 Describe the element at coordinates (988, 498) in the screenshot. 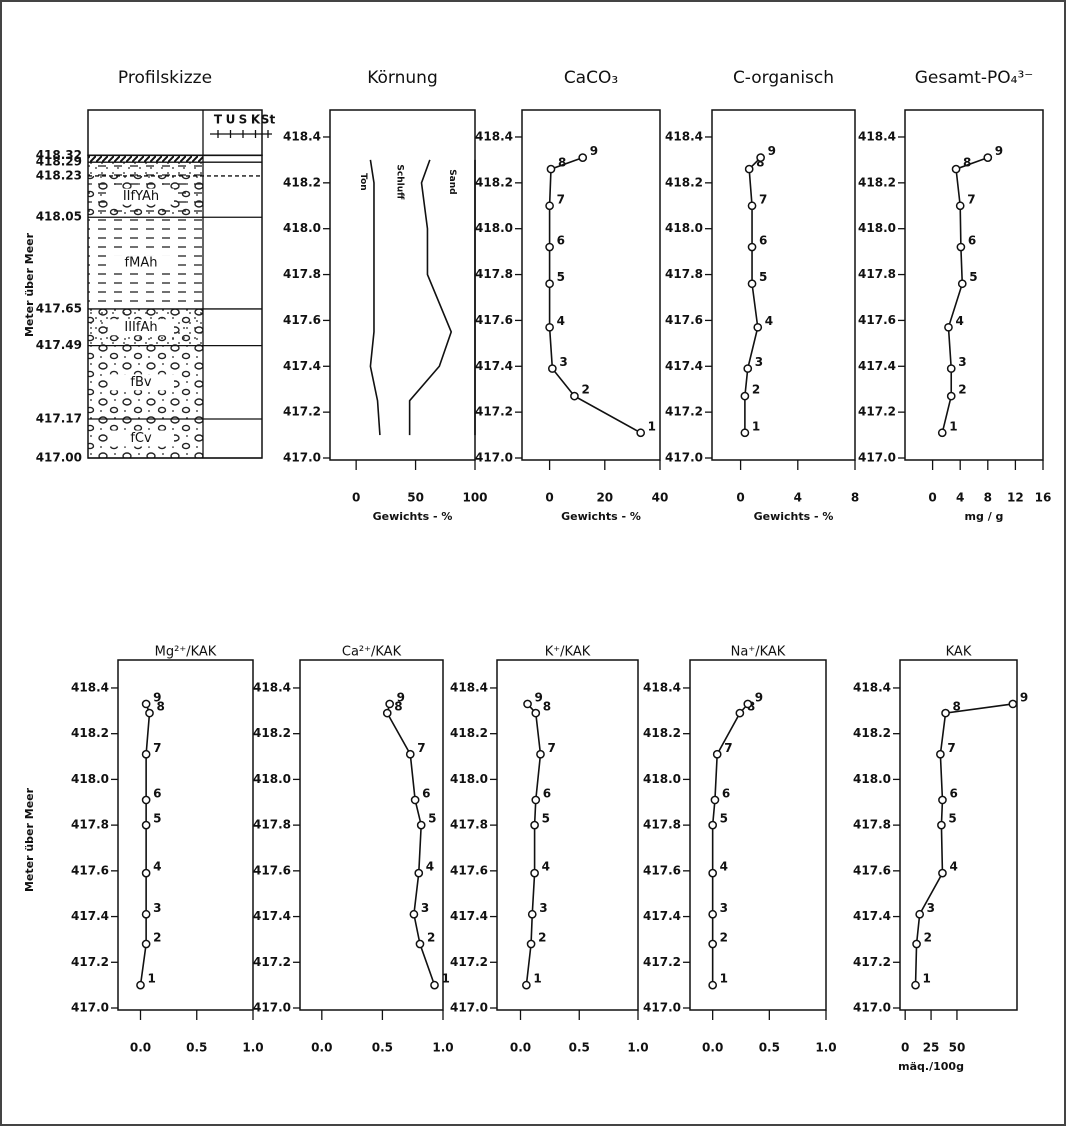

I see `x-tick-label: 8` at that location.